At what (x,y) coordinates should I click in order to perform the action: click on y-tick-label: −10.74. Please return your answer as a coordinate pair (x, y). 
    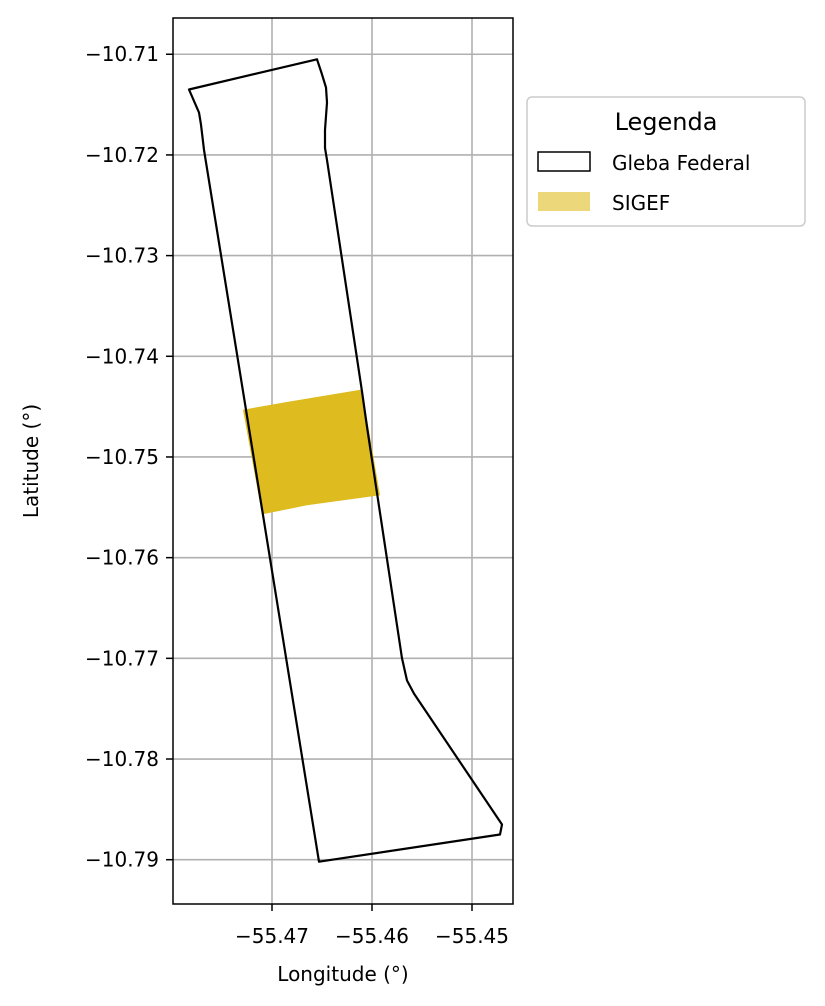
    Looking at the image, I should click on (122, 356).